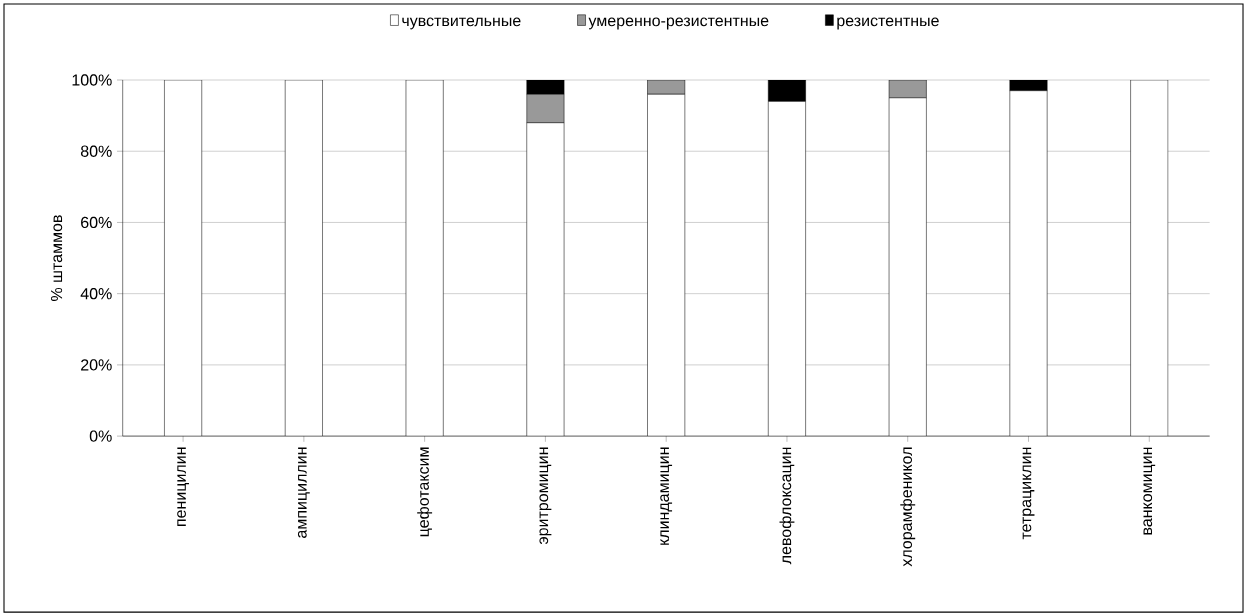 The image size is (1247, 616). What do you see at coordinates (96, 151) in the screenshot?
I see `y-tick-label: 80%` at bounding box center [96, 151].